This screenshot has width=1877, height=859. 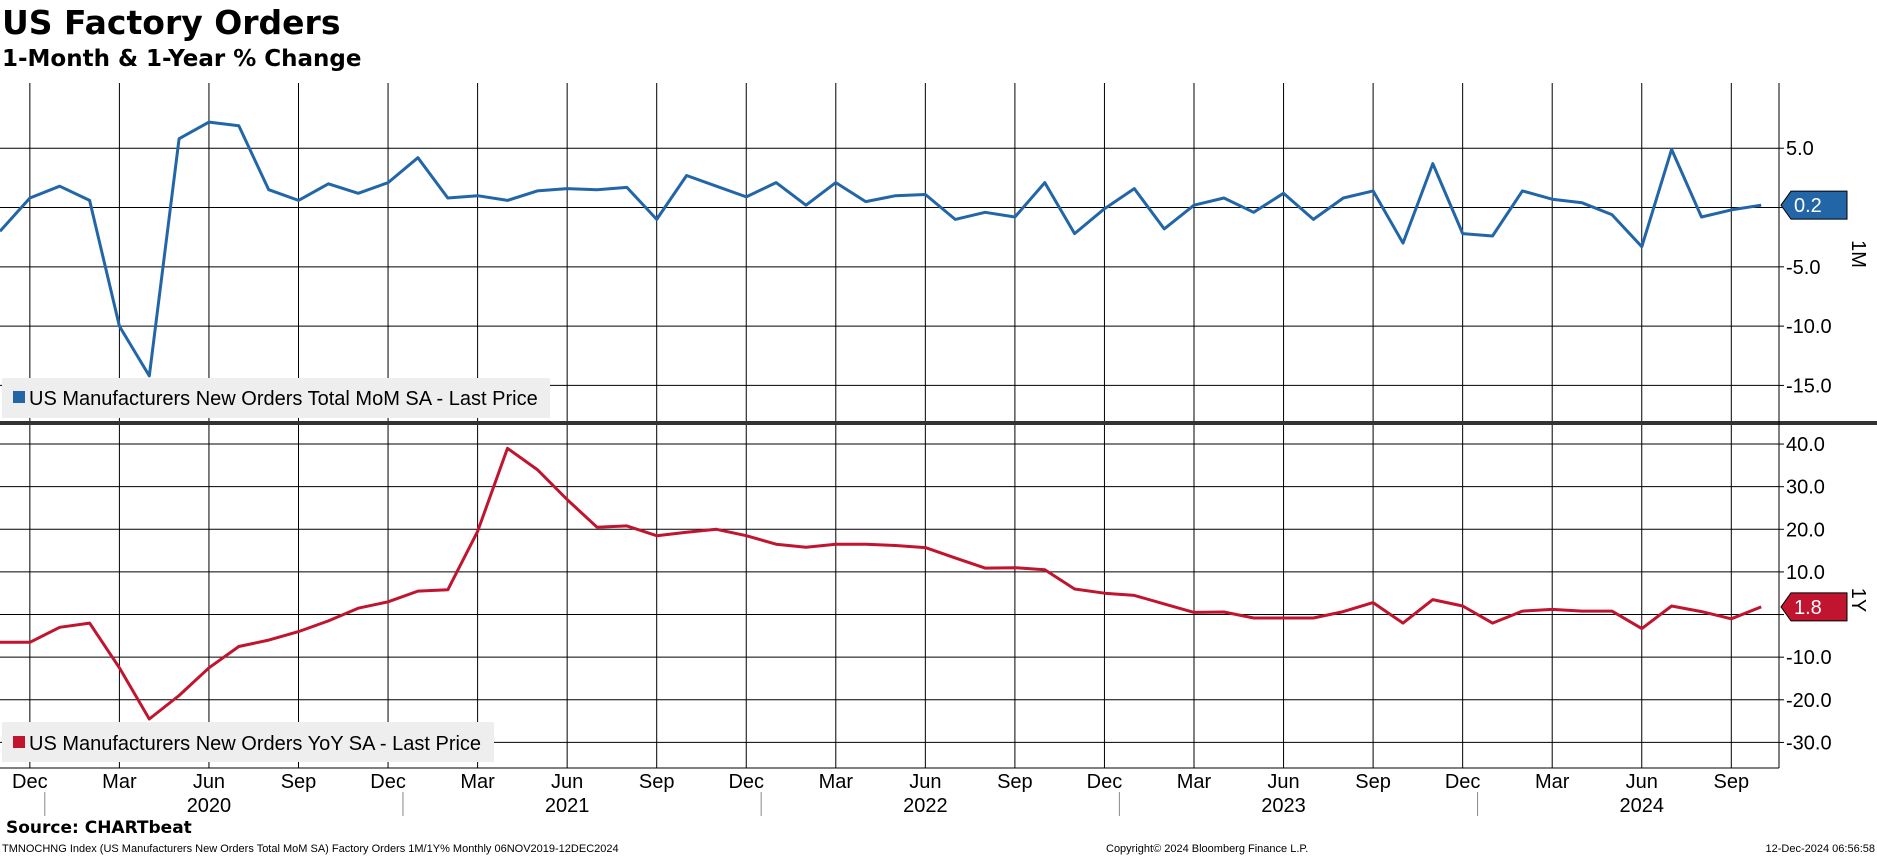 I want to click on y-tick-label: -30.0, so click(x=1809, y=743).